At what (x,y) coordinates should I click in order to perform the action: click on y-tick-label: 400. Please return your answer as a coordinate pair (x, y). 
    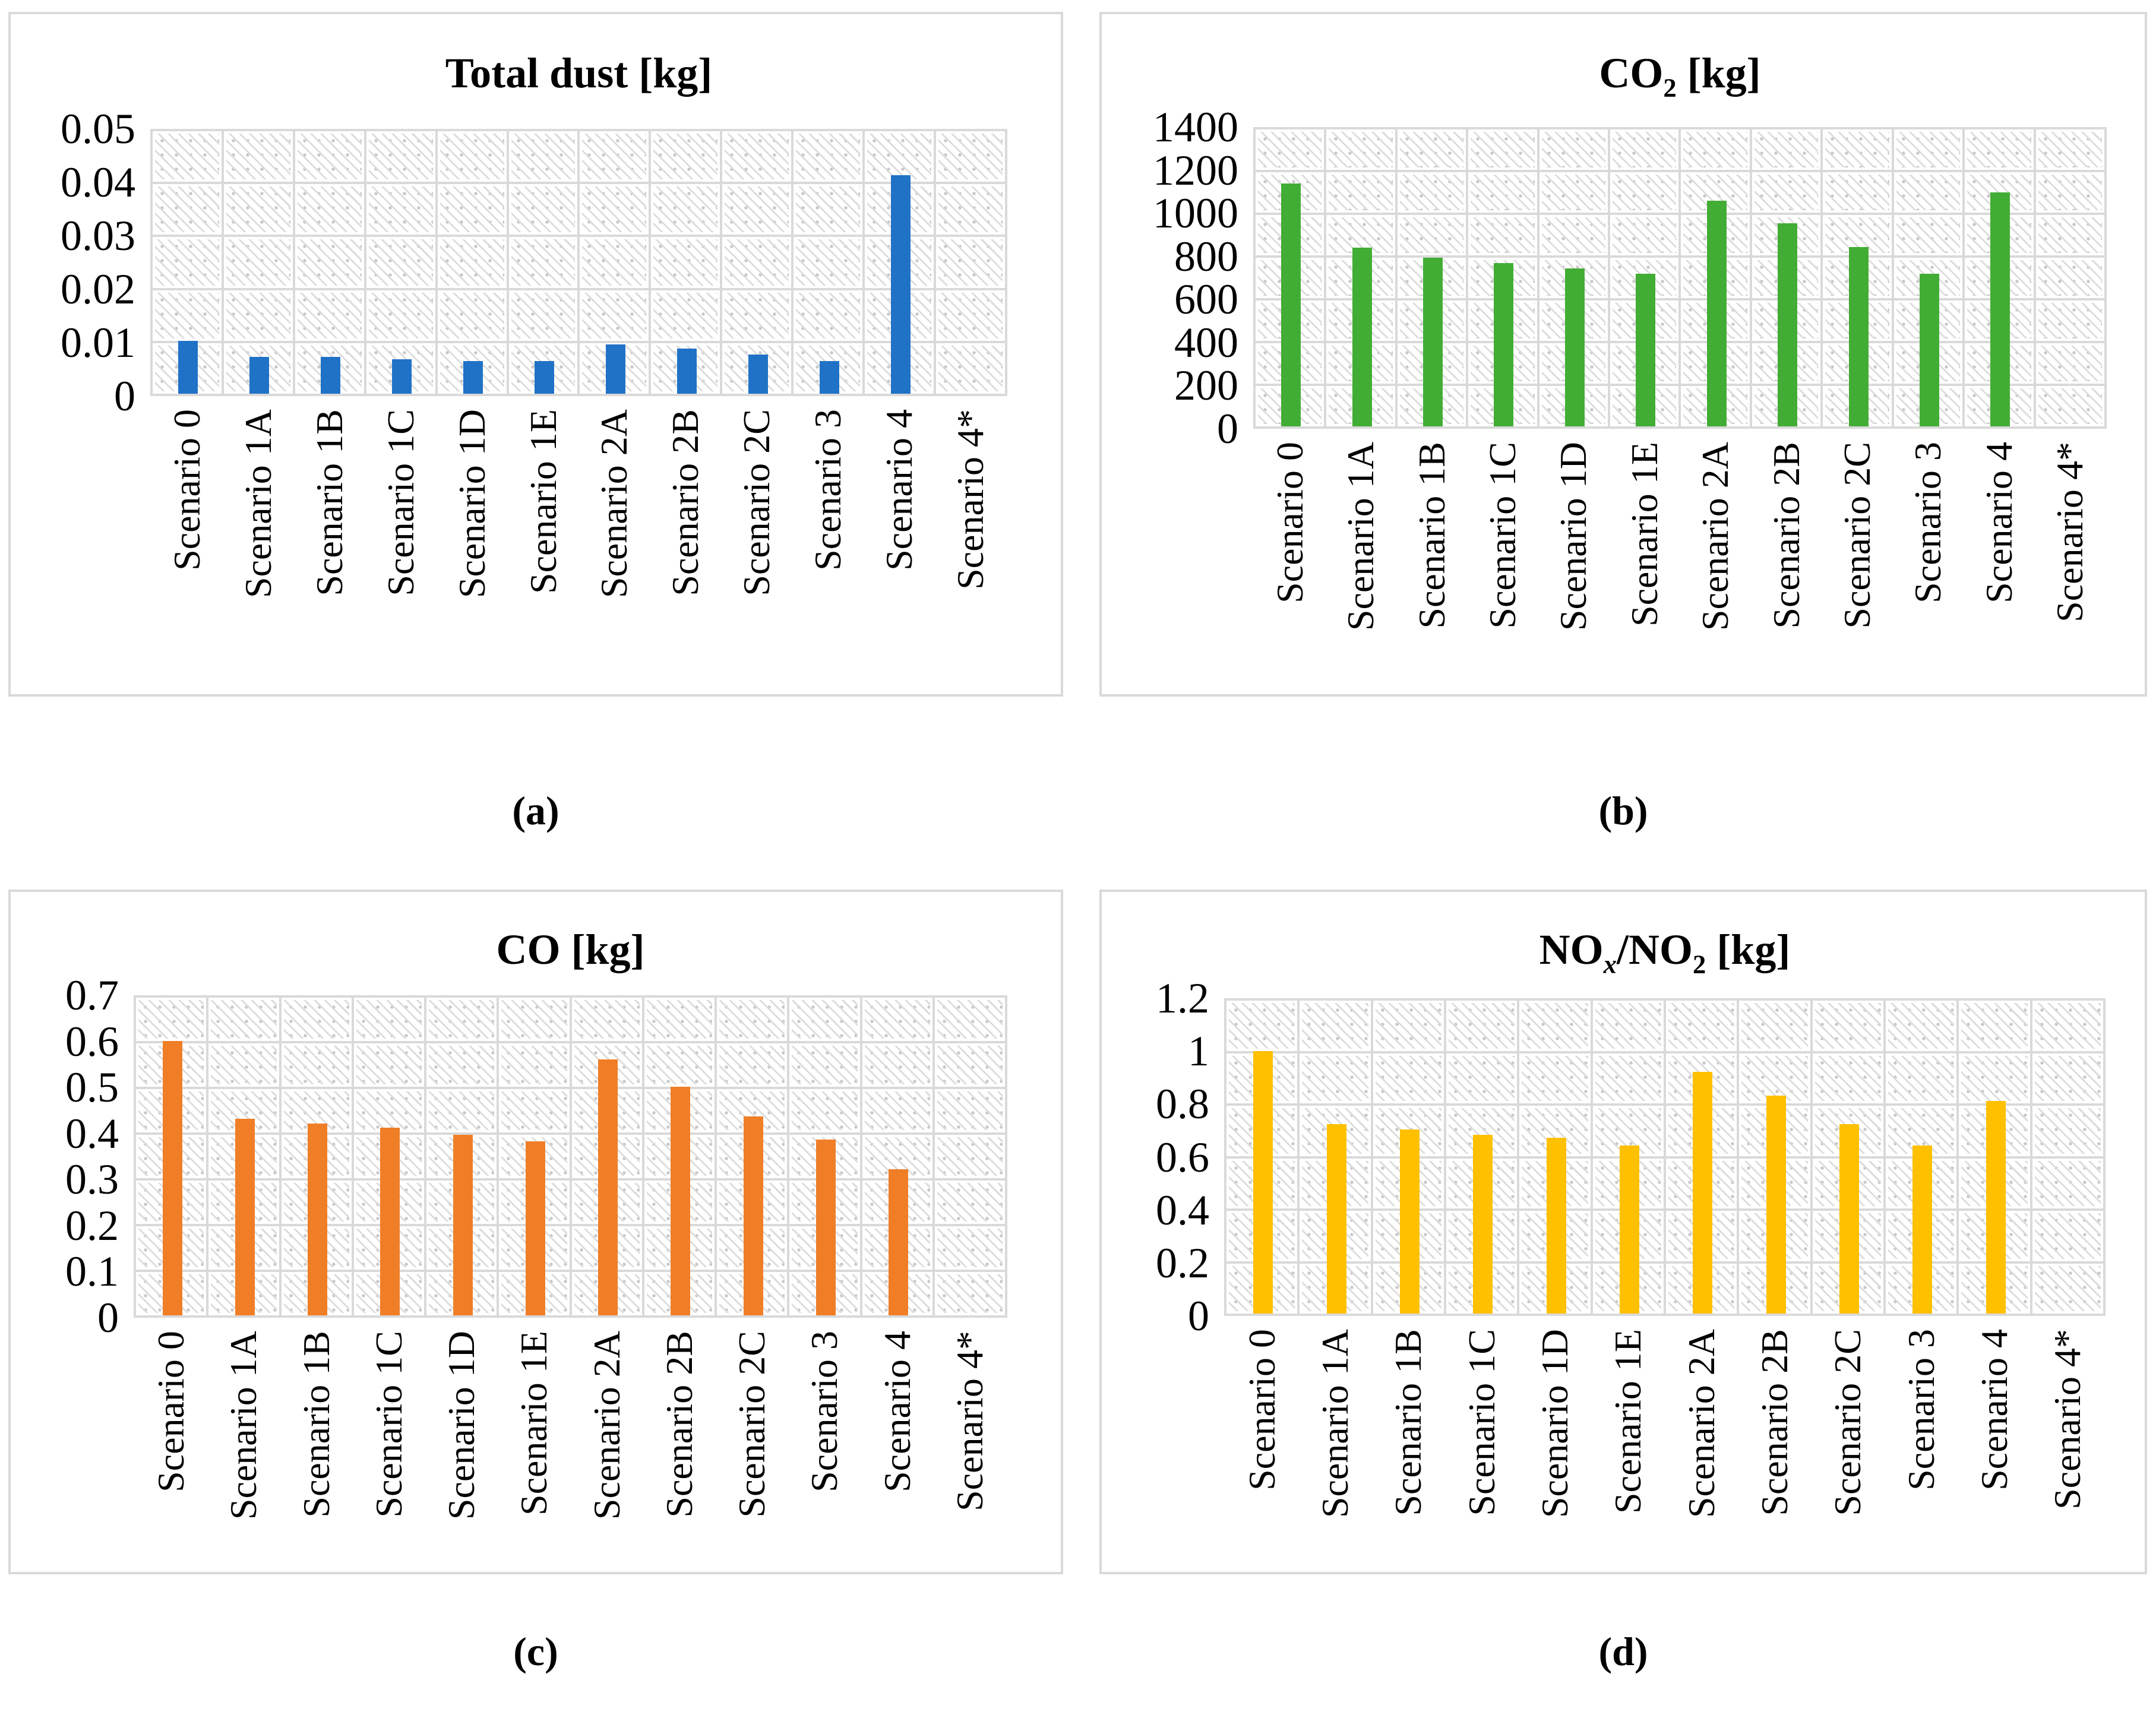
    Looking at the image, I should click on (1206, 342).